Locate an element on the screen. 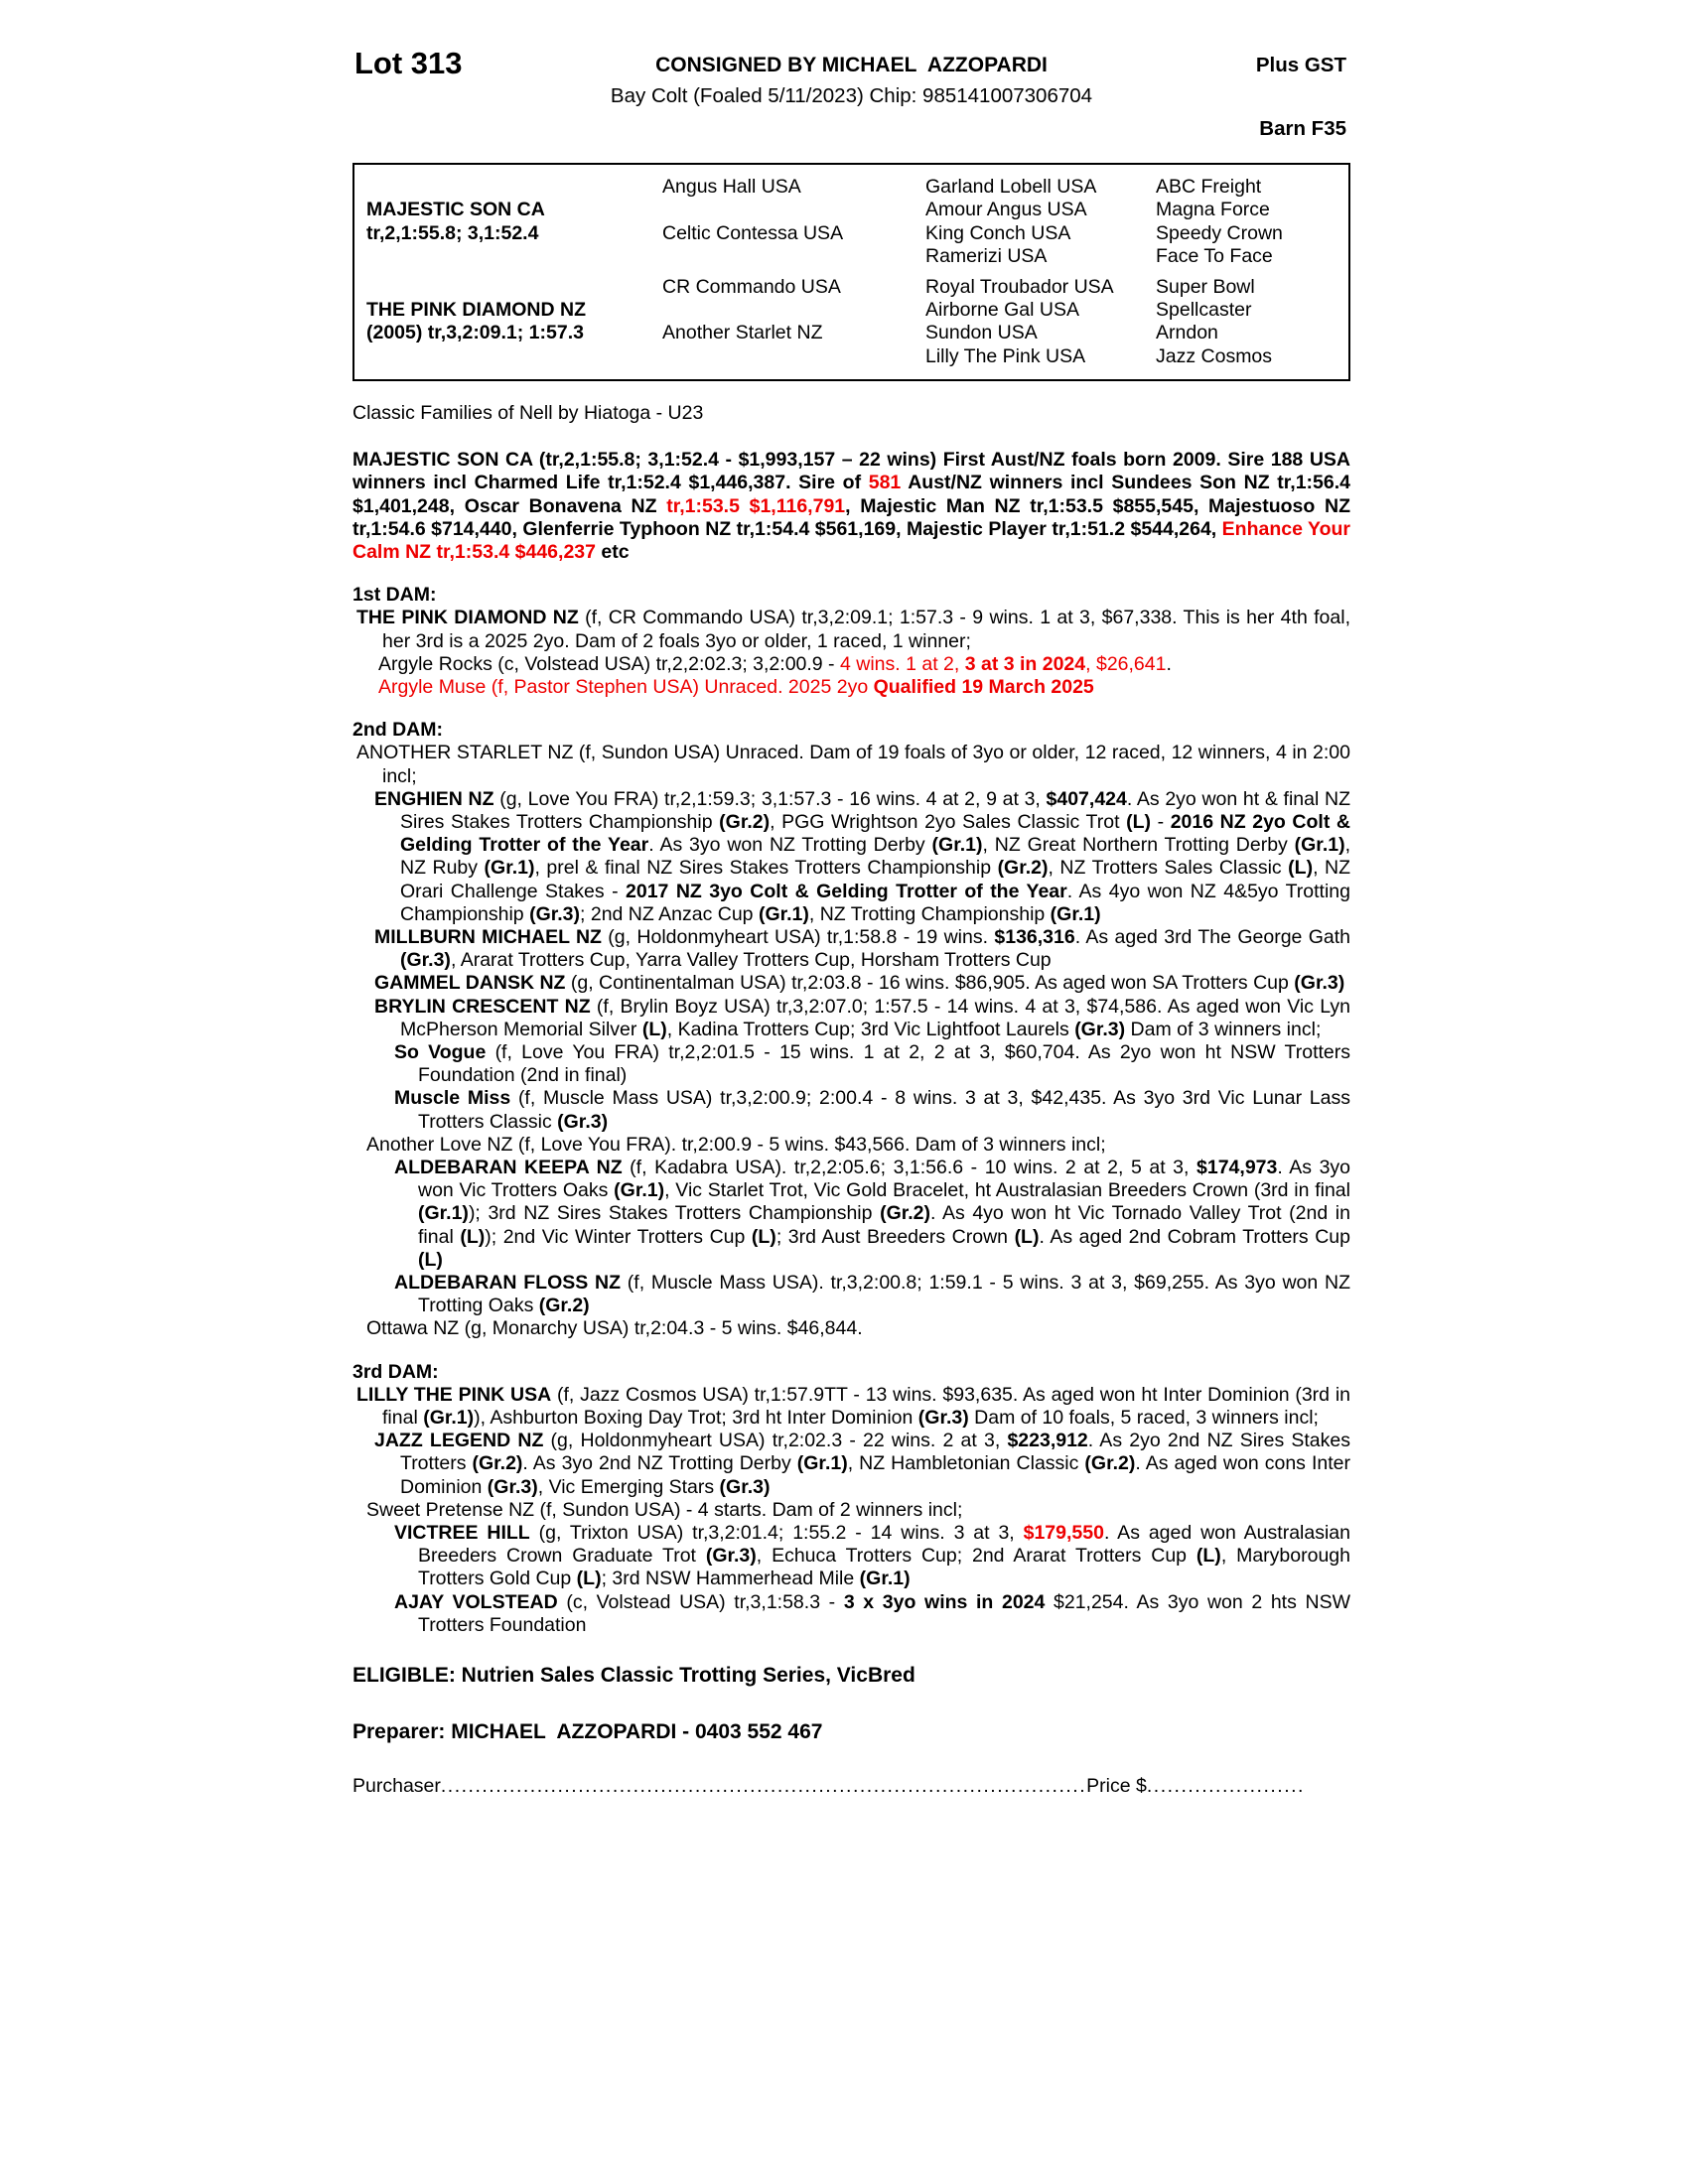  pedigree-ancestor: Spellcaster is located at coordinates (1204, 309).